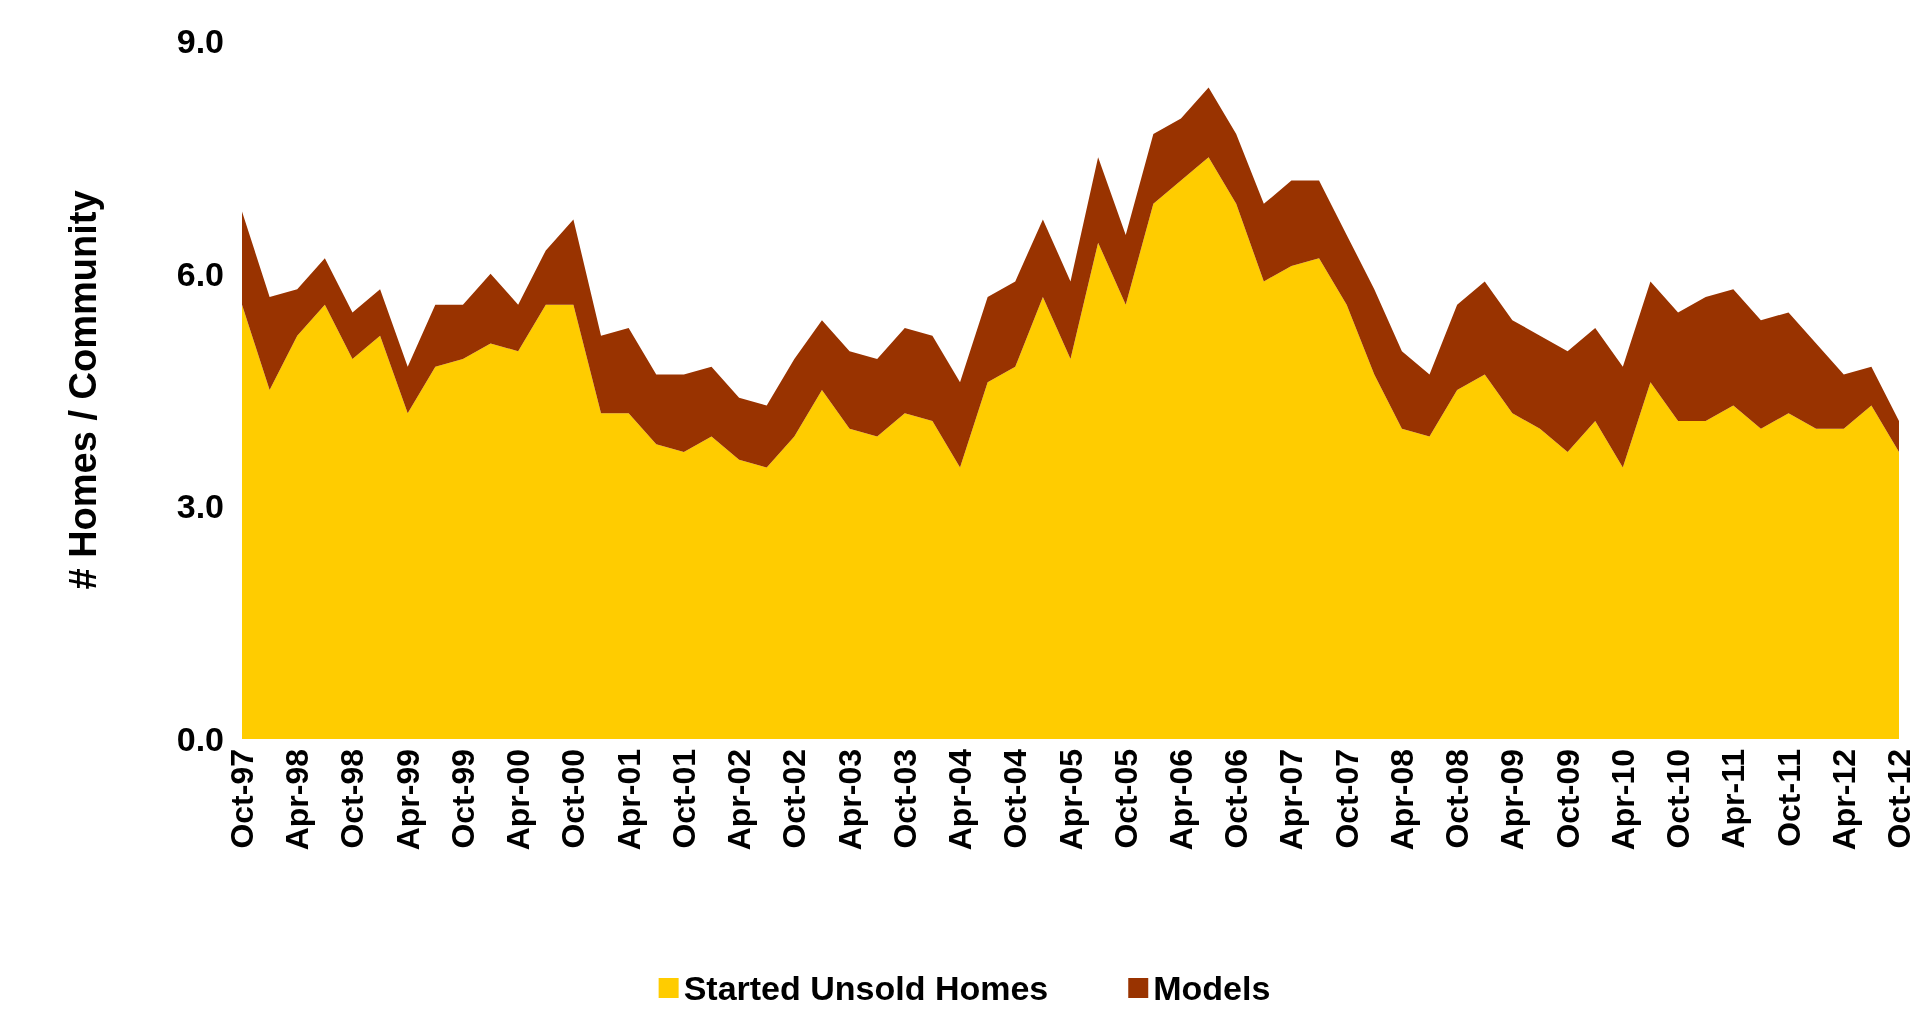 This screenshot has width=1929, height=1018. I want to click on x-tick-label: Apr-01, so click(628, 800).